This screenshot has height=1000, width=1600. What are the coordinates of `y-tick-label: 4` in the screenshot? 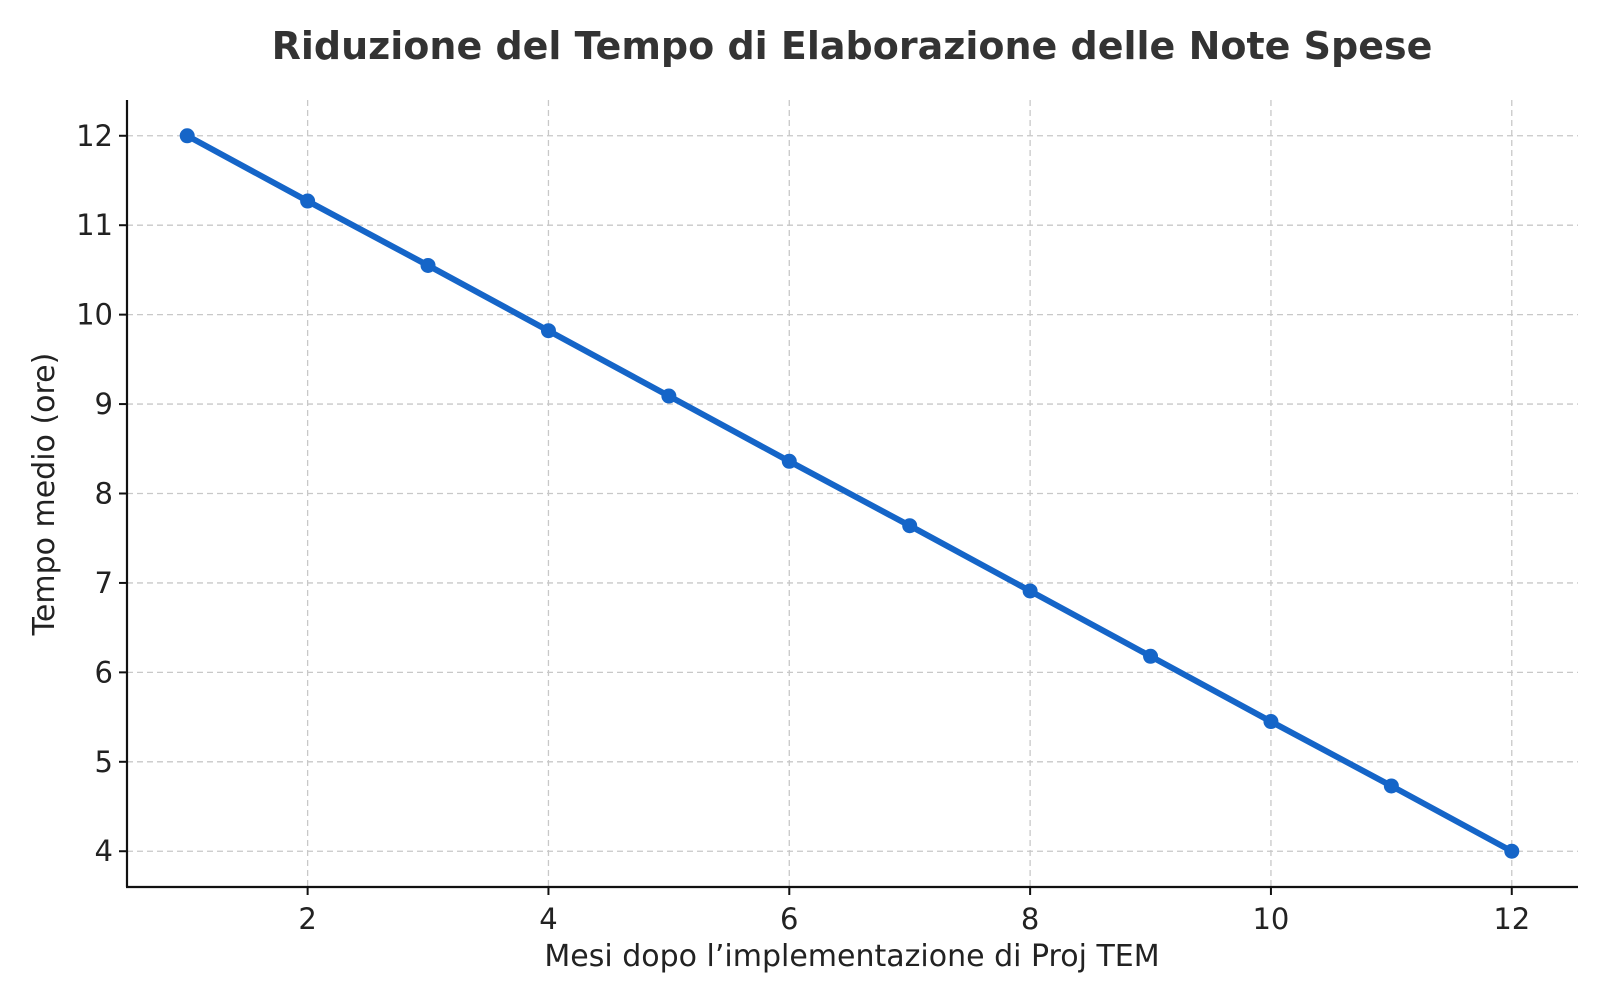 It's located at (104, 851).